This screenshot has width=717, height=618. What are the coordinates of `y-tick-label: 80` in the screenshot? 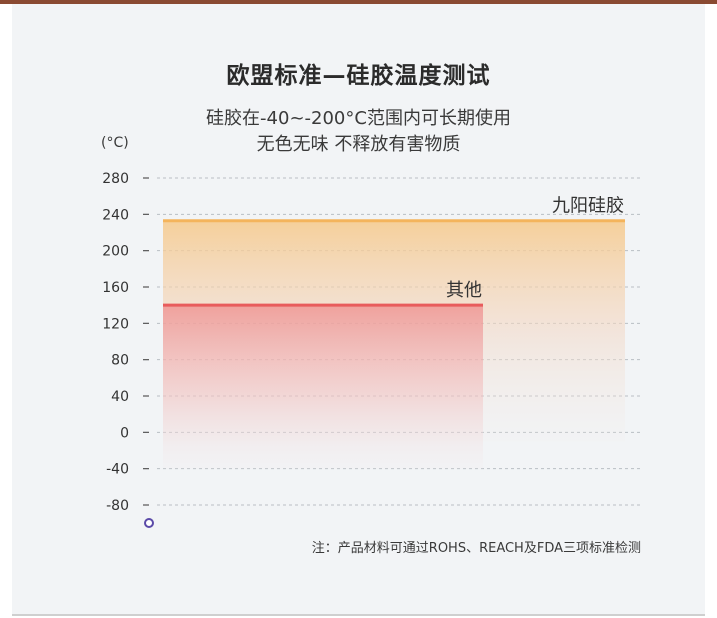 It's located at (120, 361).